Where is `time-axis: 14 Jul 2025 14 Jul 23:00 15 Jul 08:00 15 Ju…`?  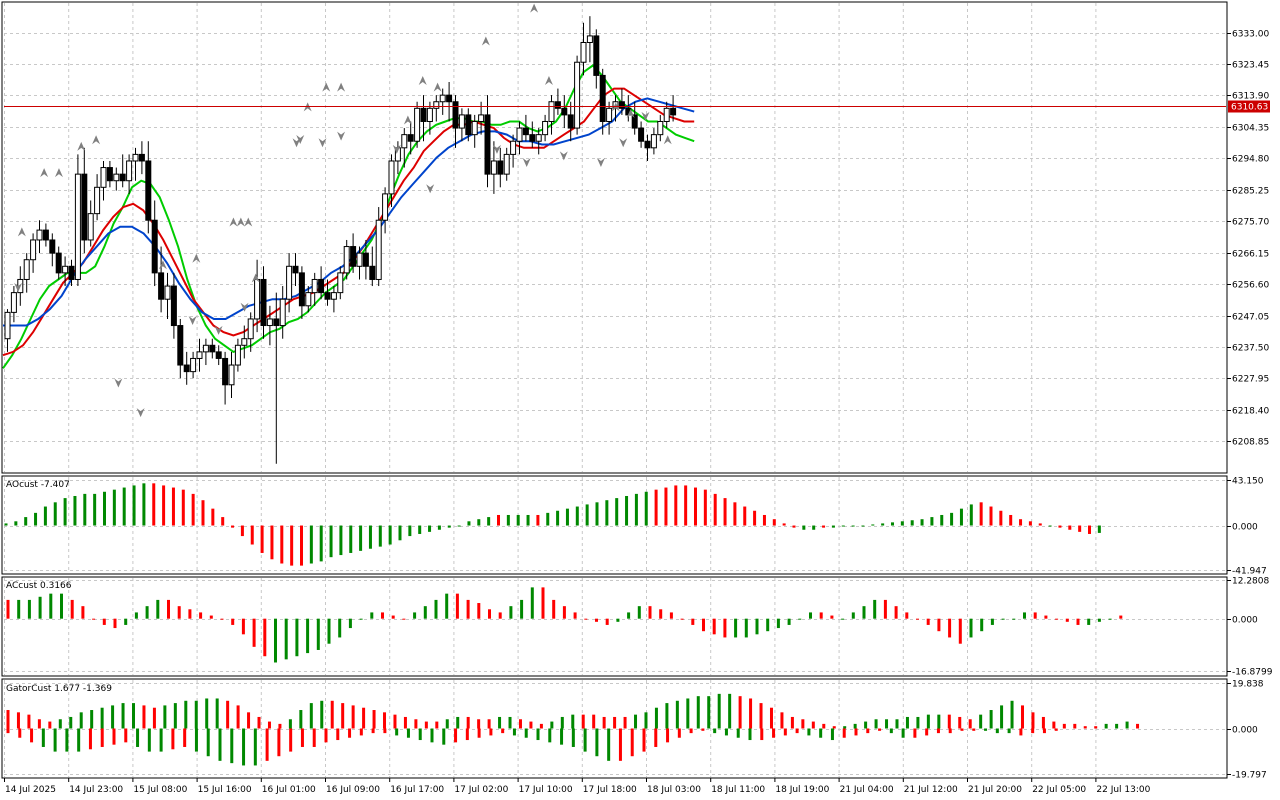
time-axis: 14 Jul 2025 14 Jul 23:00 15 Jul 08:00 15 Ju… is located at coordinates (577, 786).